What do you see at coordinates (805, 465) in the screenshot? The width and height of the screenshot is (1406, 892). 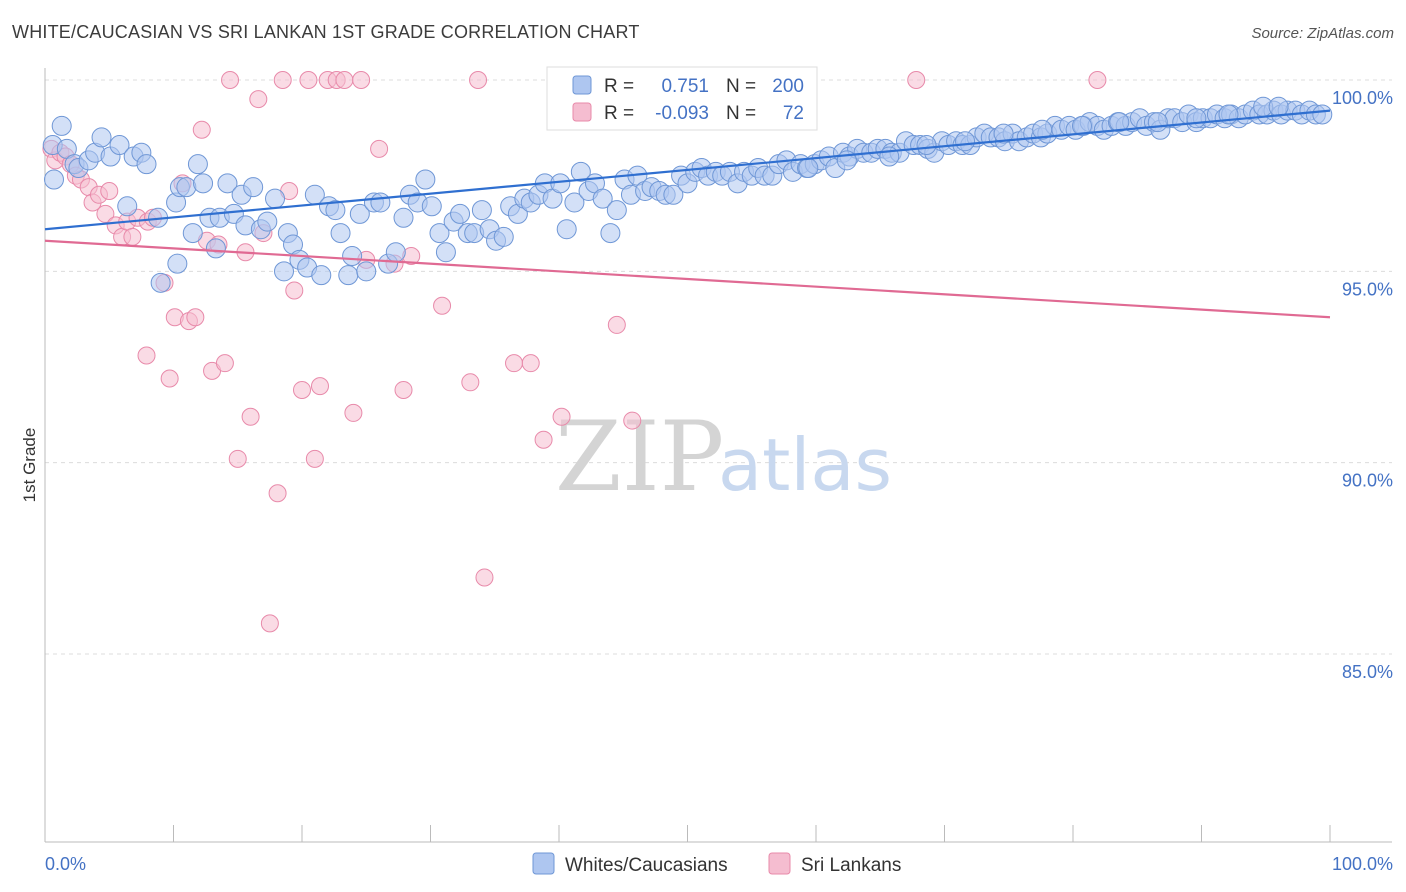 I see `watermark-atlas: atlas` at bounding box center [805, 465].